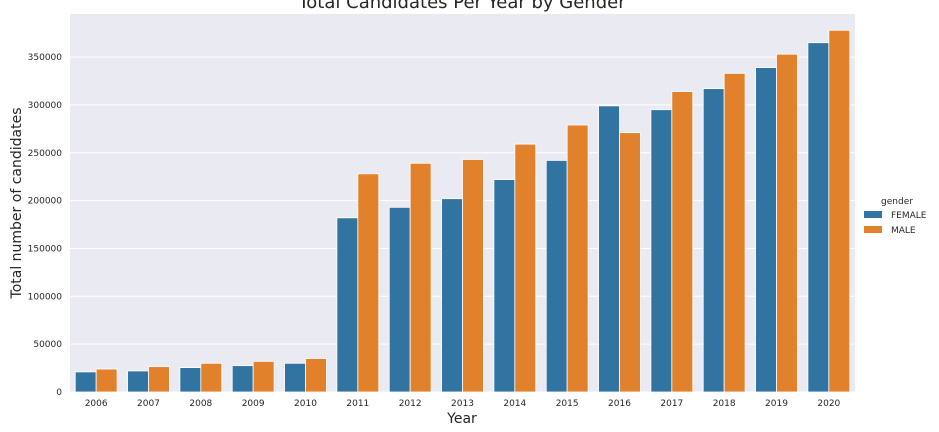 The height and width of the screenshot is (432, 939). Describe the element at coordinates (873, 214) in the screenshot. I see `legend-swatch-female` at that location.